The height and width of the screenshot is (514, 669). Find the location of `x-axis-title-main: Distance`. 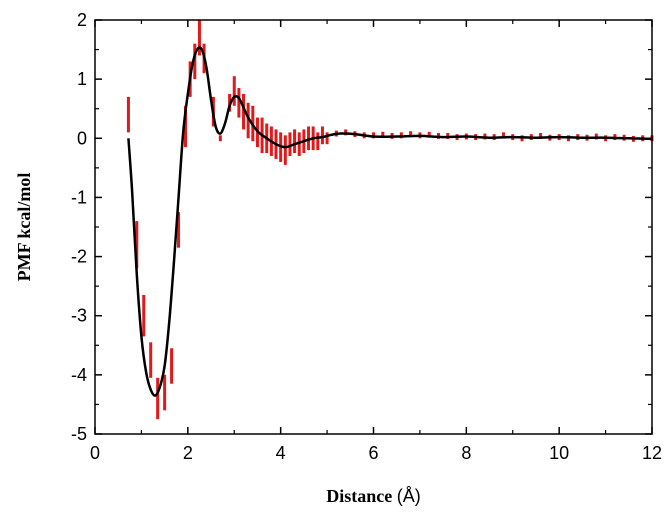

x-axis-title-main: Distance is located at coordinates (359, 496).